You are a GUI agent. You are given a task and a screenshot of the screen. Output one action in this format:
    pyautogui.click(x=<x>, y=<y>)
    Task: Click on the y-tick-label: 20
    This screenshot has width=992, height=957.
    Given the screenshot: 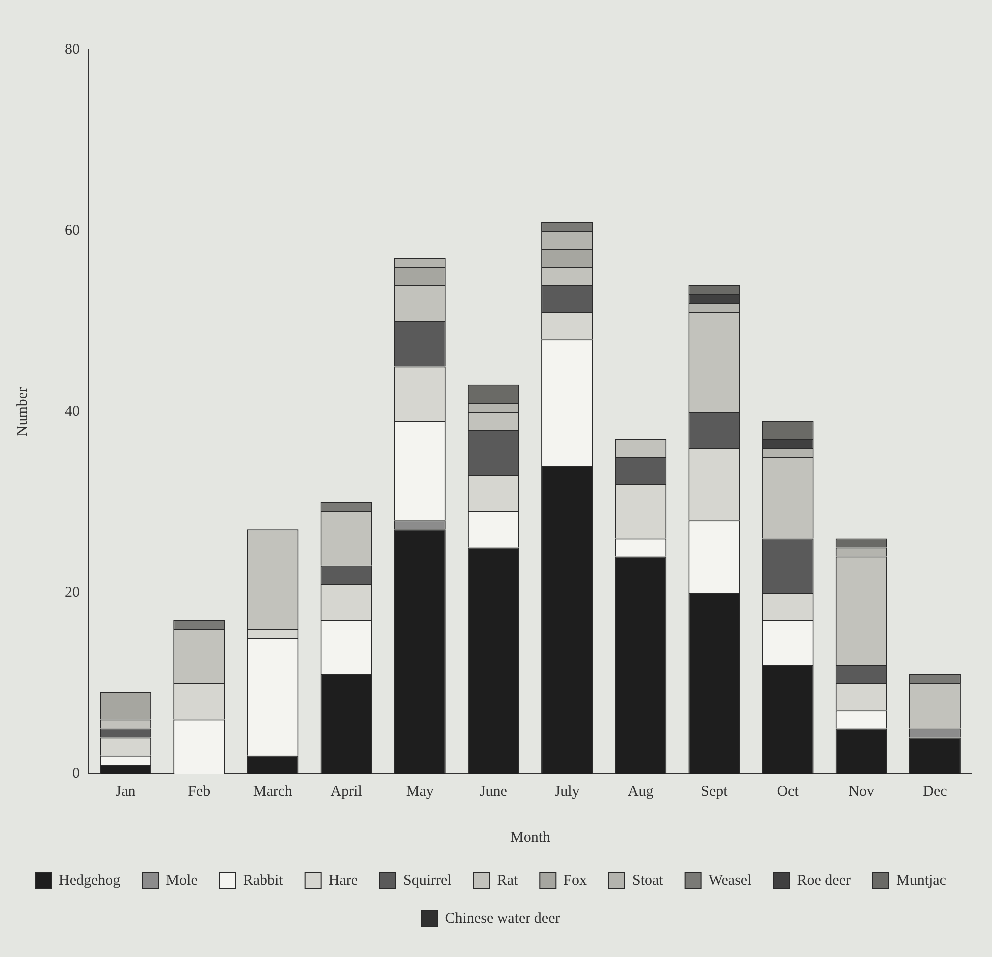 What is the action you would take?
    pyautogui.click(x=72, y=592)
    